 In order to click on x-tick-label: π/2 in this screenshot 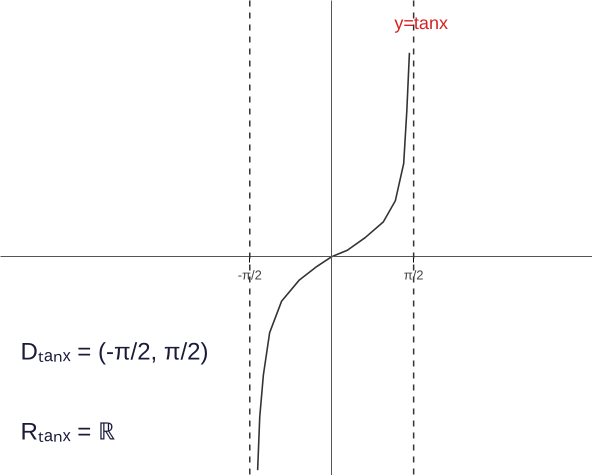, I will do `click(414, 275)`.